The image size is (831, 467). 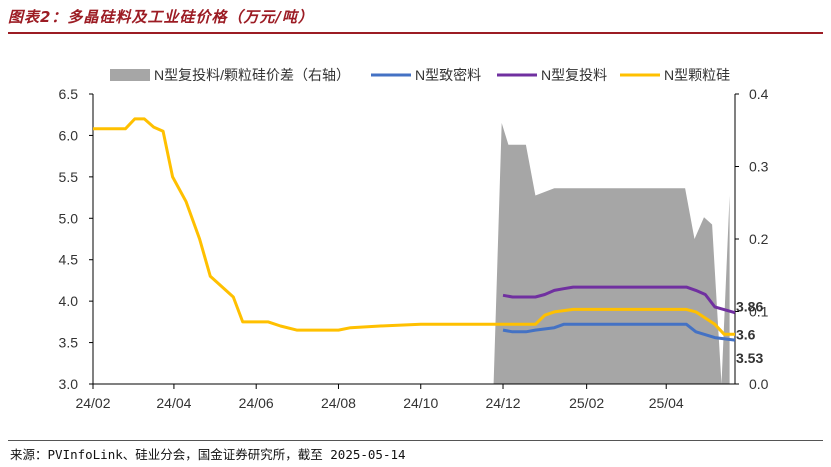 What do you see at coordinates (69, 94) in the screenshot?
I see `left-tick-label: 6.5` at bounding box center [69, 94].